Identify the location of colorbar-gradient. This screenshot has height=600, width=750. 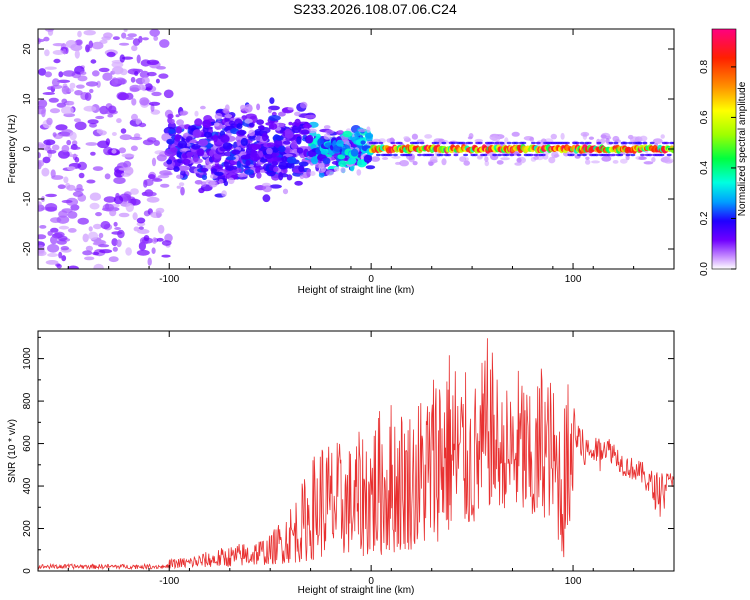
(724, 149).